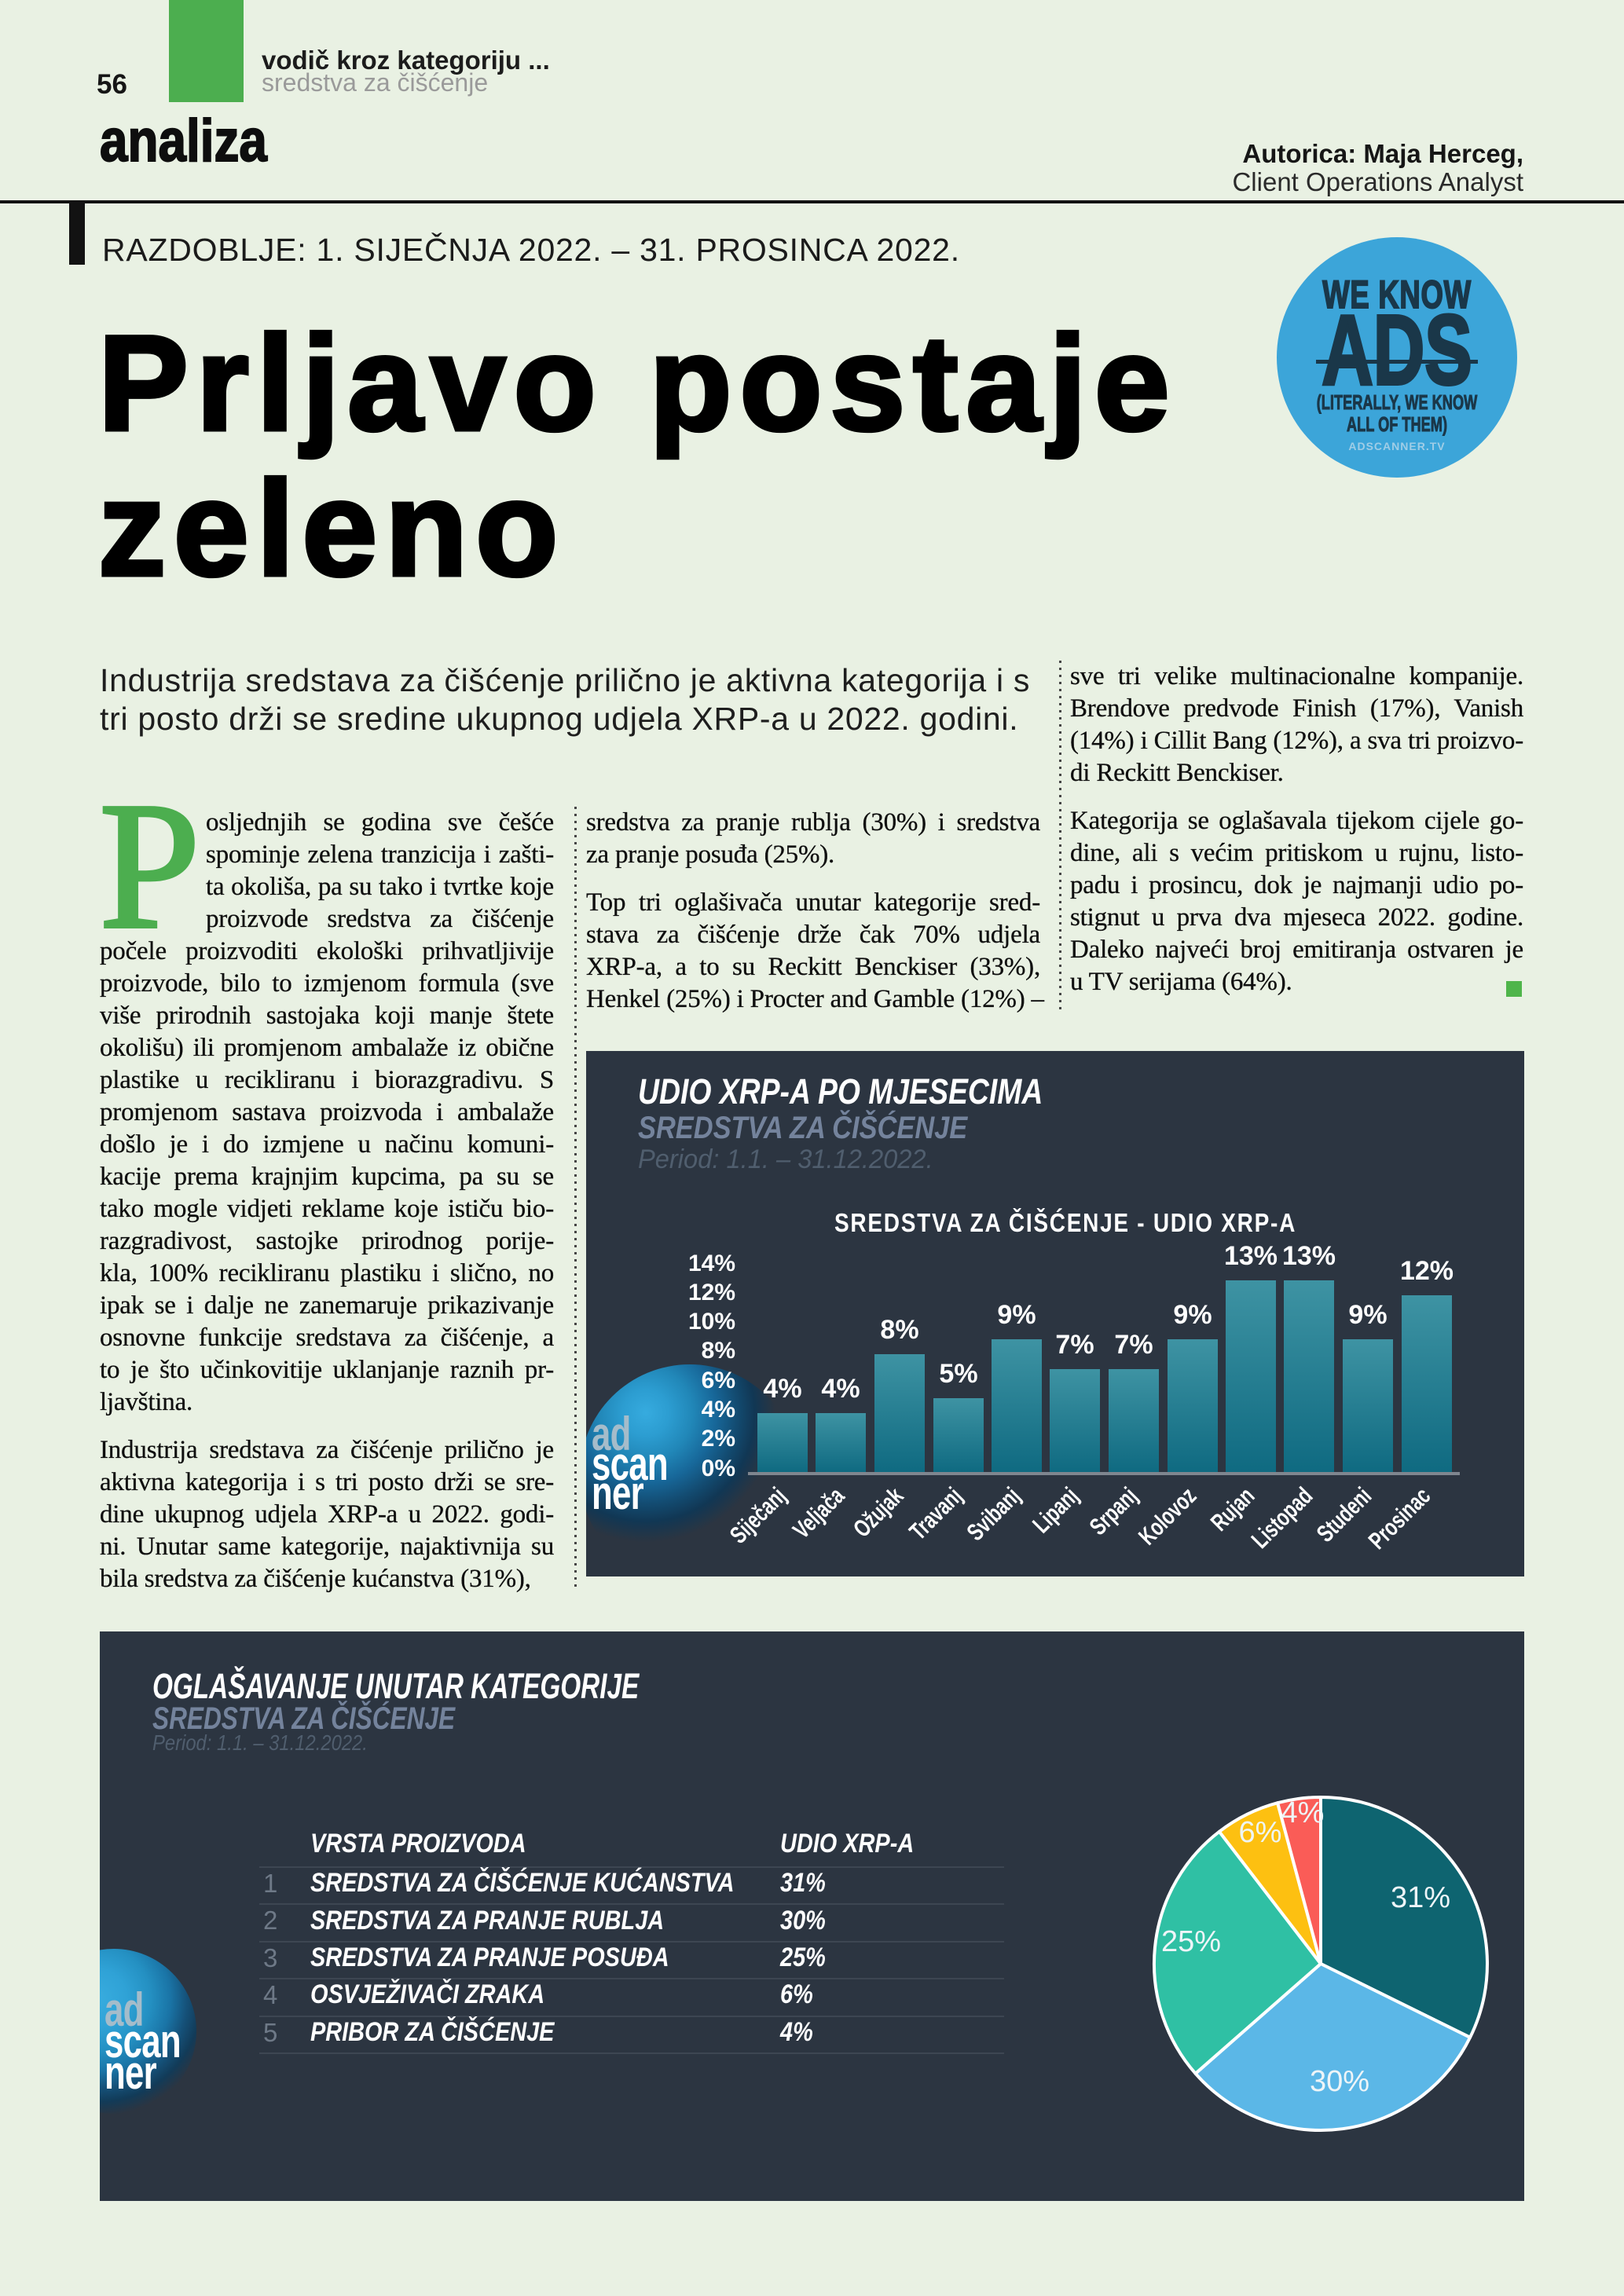 This screenshot has width=1624, height=2296. What do you see at coordinates (1340, 2081) in the screenshot?
I see `svg-text: 30%` at bounding box center [1340, 2081].